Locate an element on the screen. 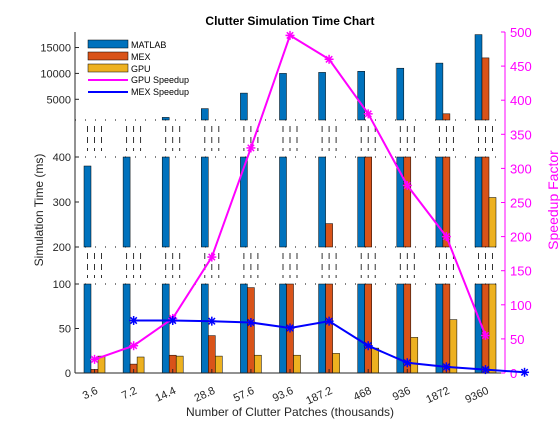 The width and height of the screenshot is (560, 425). bar-gpu-14.4 is located at coordinates (179, 364).